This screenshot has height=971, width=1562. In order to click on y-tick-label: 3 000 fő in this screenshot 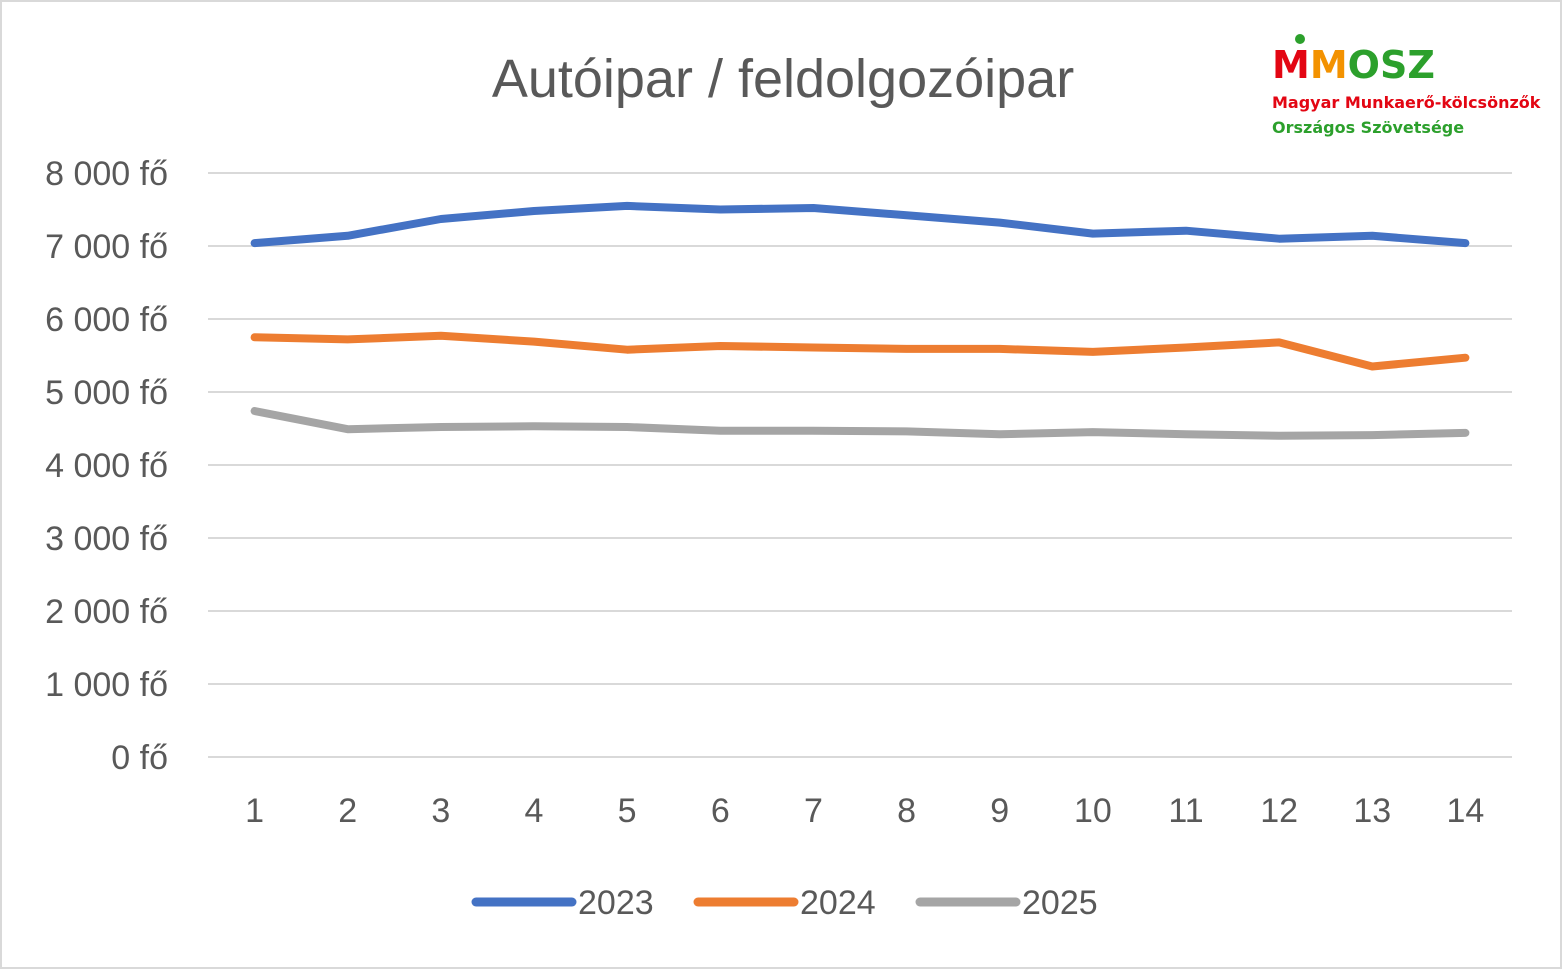, I will do `click(106, 539)`.